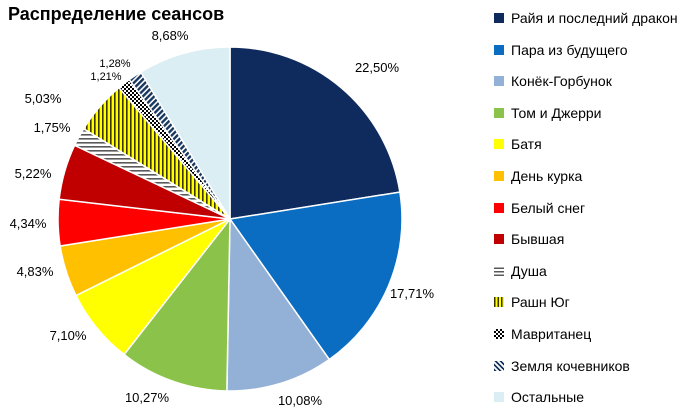 The height and width of the screenshot is (420, 700). I want to click on slice-label: 22,50%, so click(377, 67).